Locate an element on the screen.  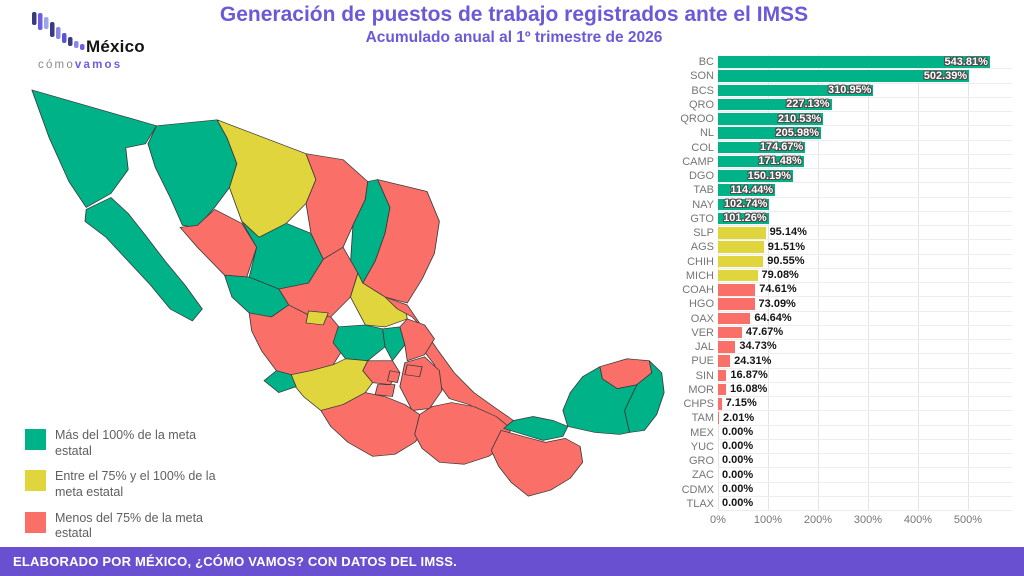
bar-row: 310.95% is located at coordinates (865, 91).